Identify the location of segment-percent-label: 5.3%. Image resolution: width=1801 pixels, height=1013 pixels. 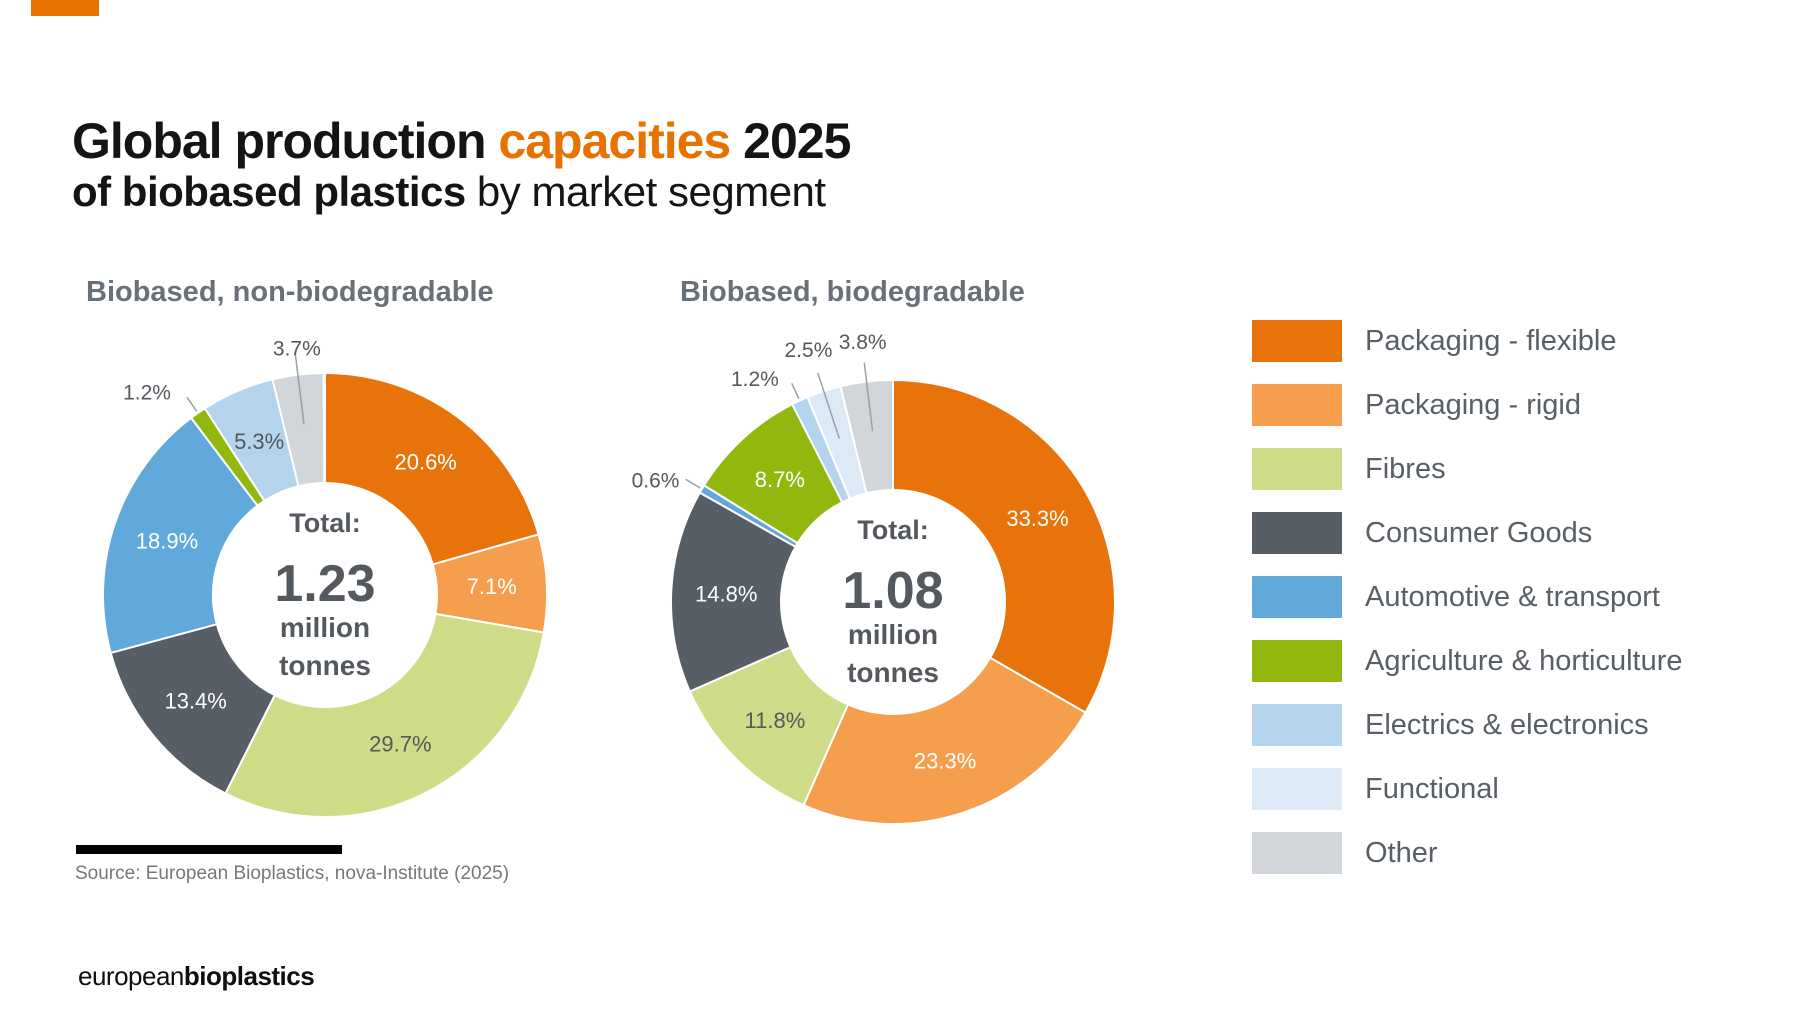
(259, 441).